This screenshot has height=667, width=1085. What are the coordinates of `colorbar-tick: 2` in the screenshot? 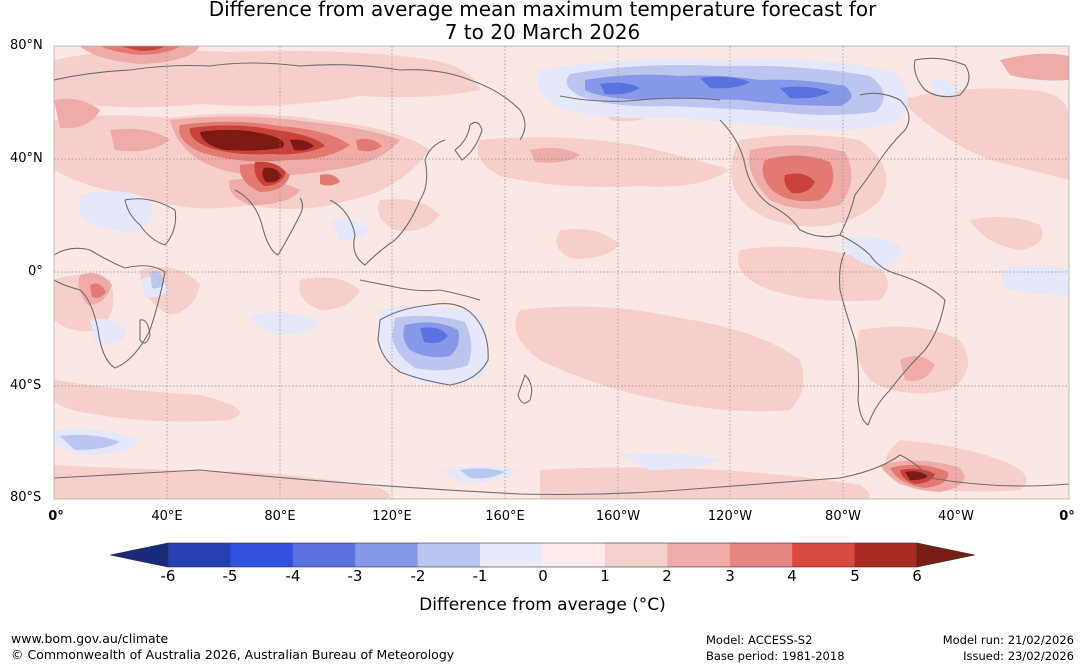 It's located at (667, 576).